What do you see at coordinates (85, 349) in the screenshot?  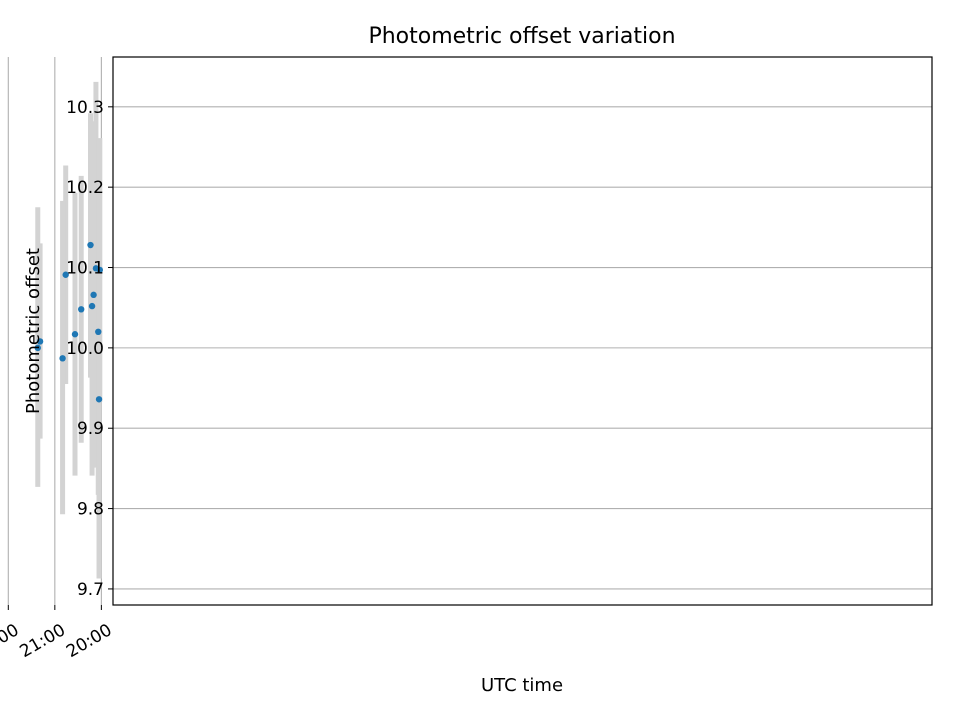 I see `y-tick-label: 10.0` at bounding box center [85, 349].